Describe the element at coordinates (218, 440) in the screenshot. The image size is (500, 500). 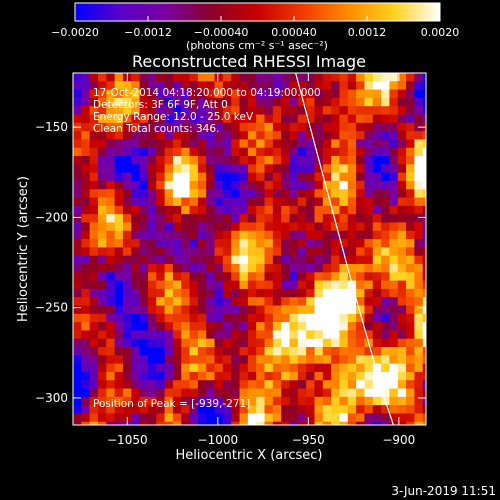
I see `x-tick-label: −1000` at that location.